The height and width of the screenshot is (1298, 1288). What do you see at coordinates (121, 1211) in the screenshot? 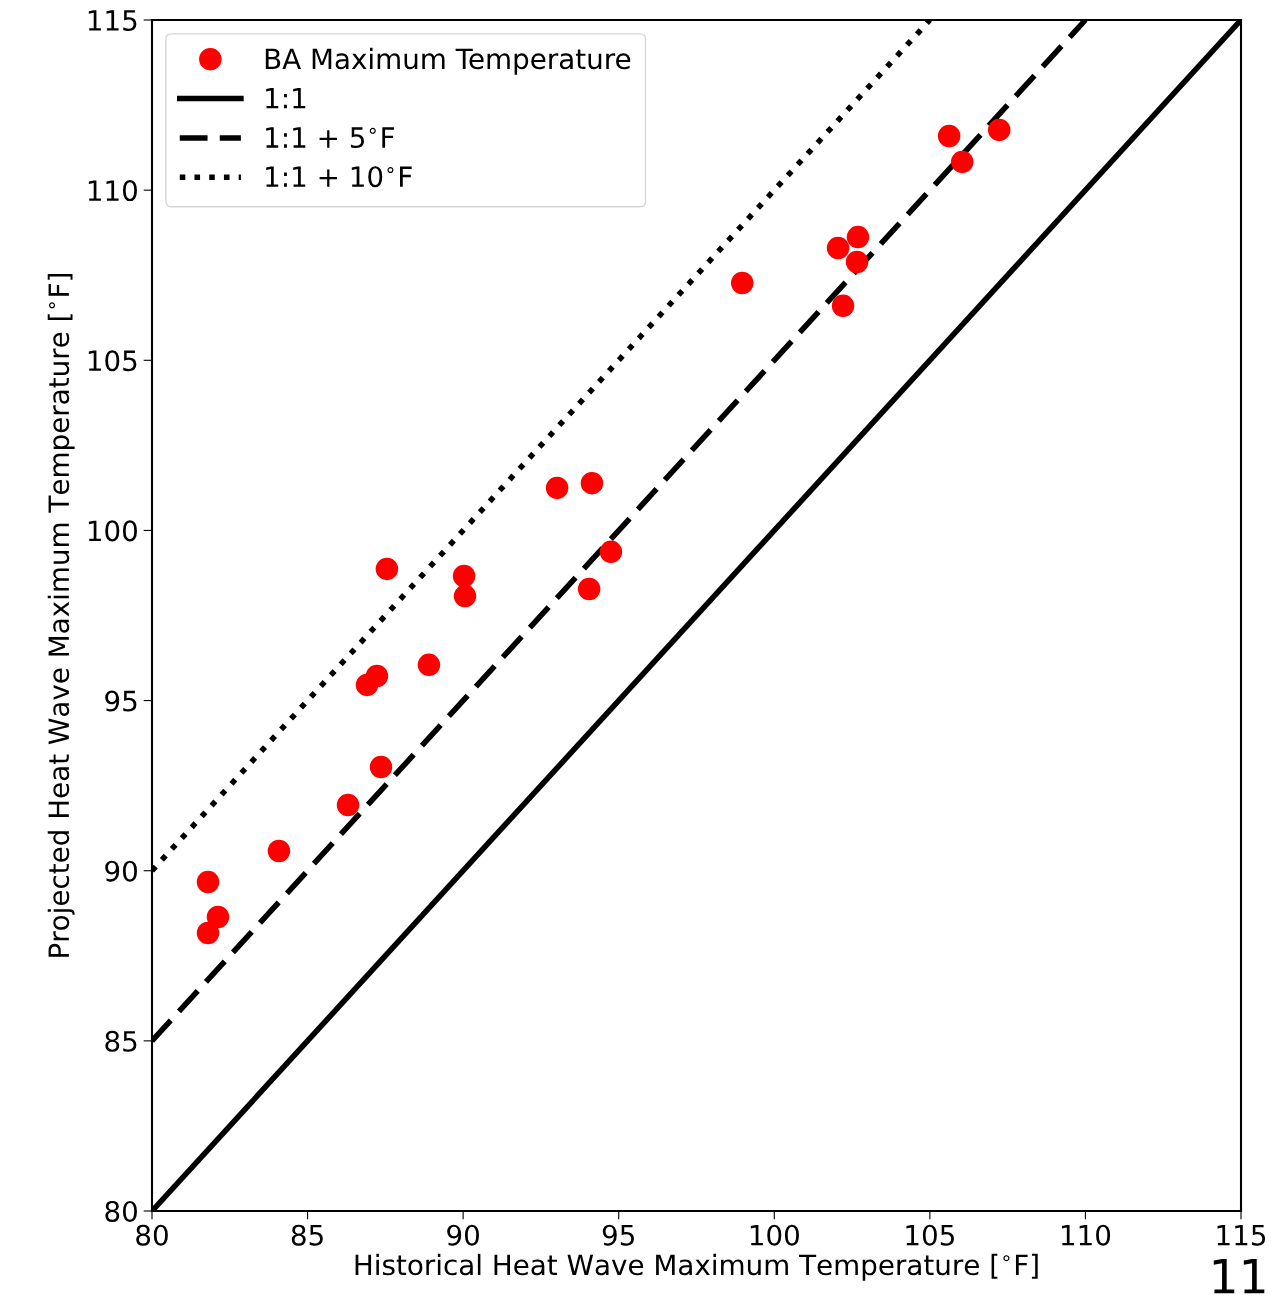
I see `y-tick-label: 80` at bounding box center [121, 1211].